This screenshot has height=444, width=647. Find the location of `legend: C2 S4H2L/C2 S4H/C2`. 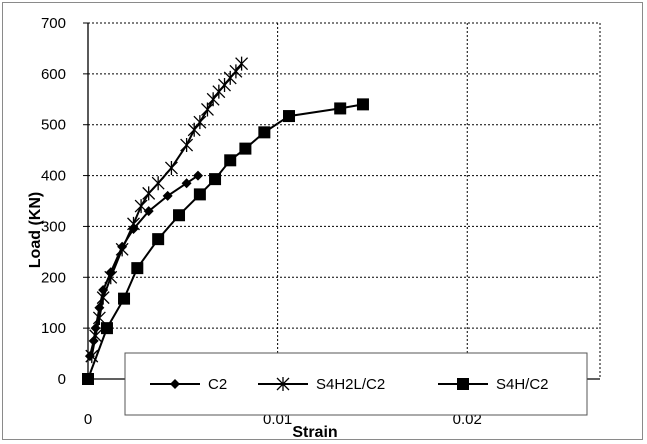

legend: C2 S4H2L/C2 S4H/C2 is located at coordinates (356, 384).